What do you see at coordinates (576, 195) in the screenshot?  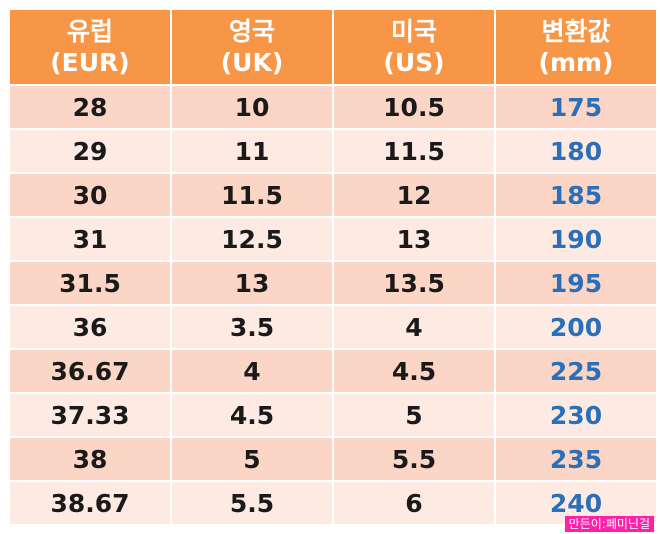 I see `cell-mm: 185` at bounding box center [576, 195].